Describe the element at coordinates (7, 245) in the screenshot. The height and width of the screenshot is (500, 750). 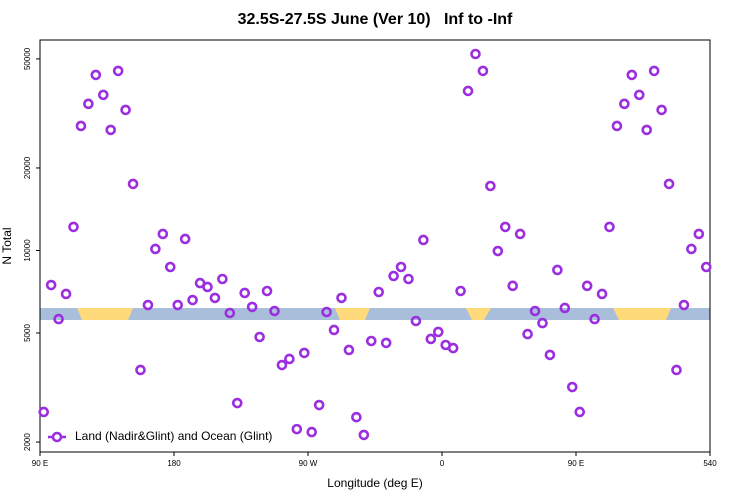
I see `y-axis-label: N Total` at that location.